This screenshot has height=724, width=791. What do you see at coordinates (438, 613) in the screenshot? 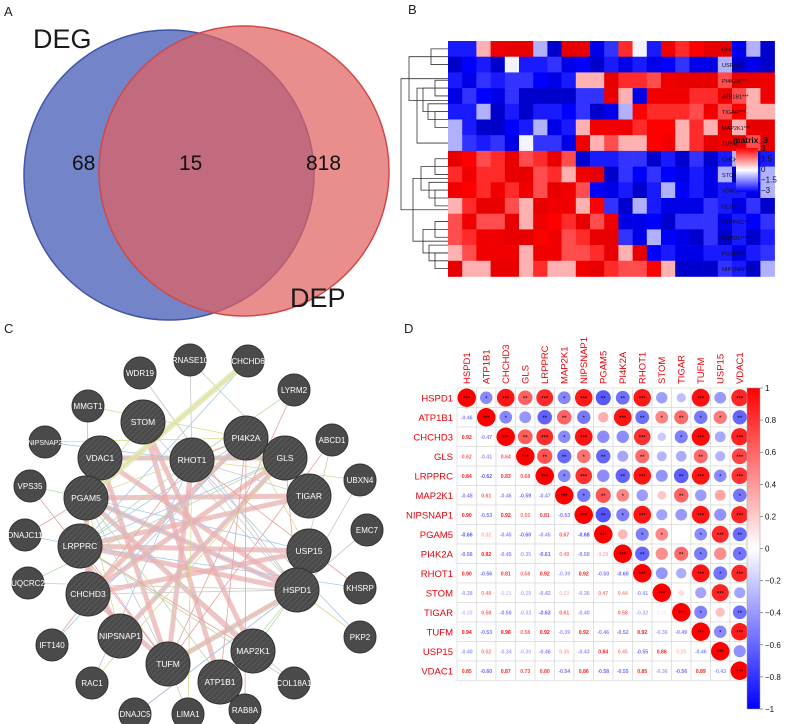
I see `correlation-row-label: TIGAR` at bounding box center [438, 613].